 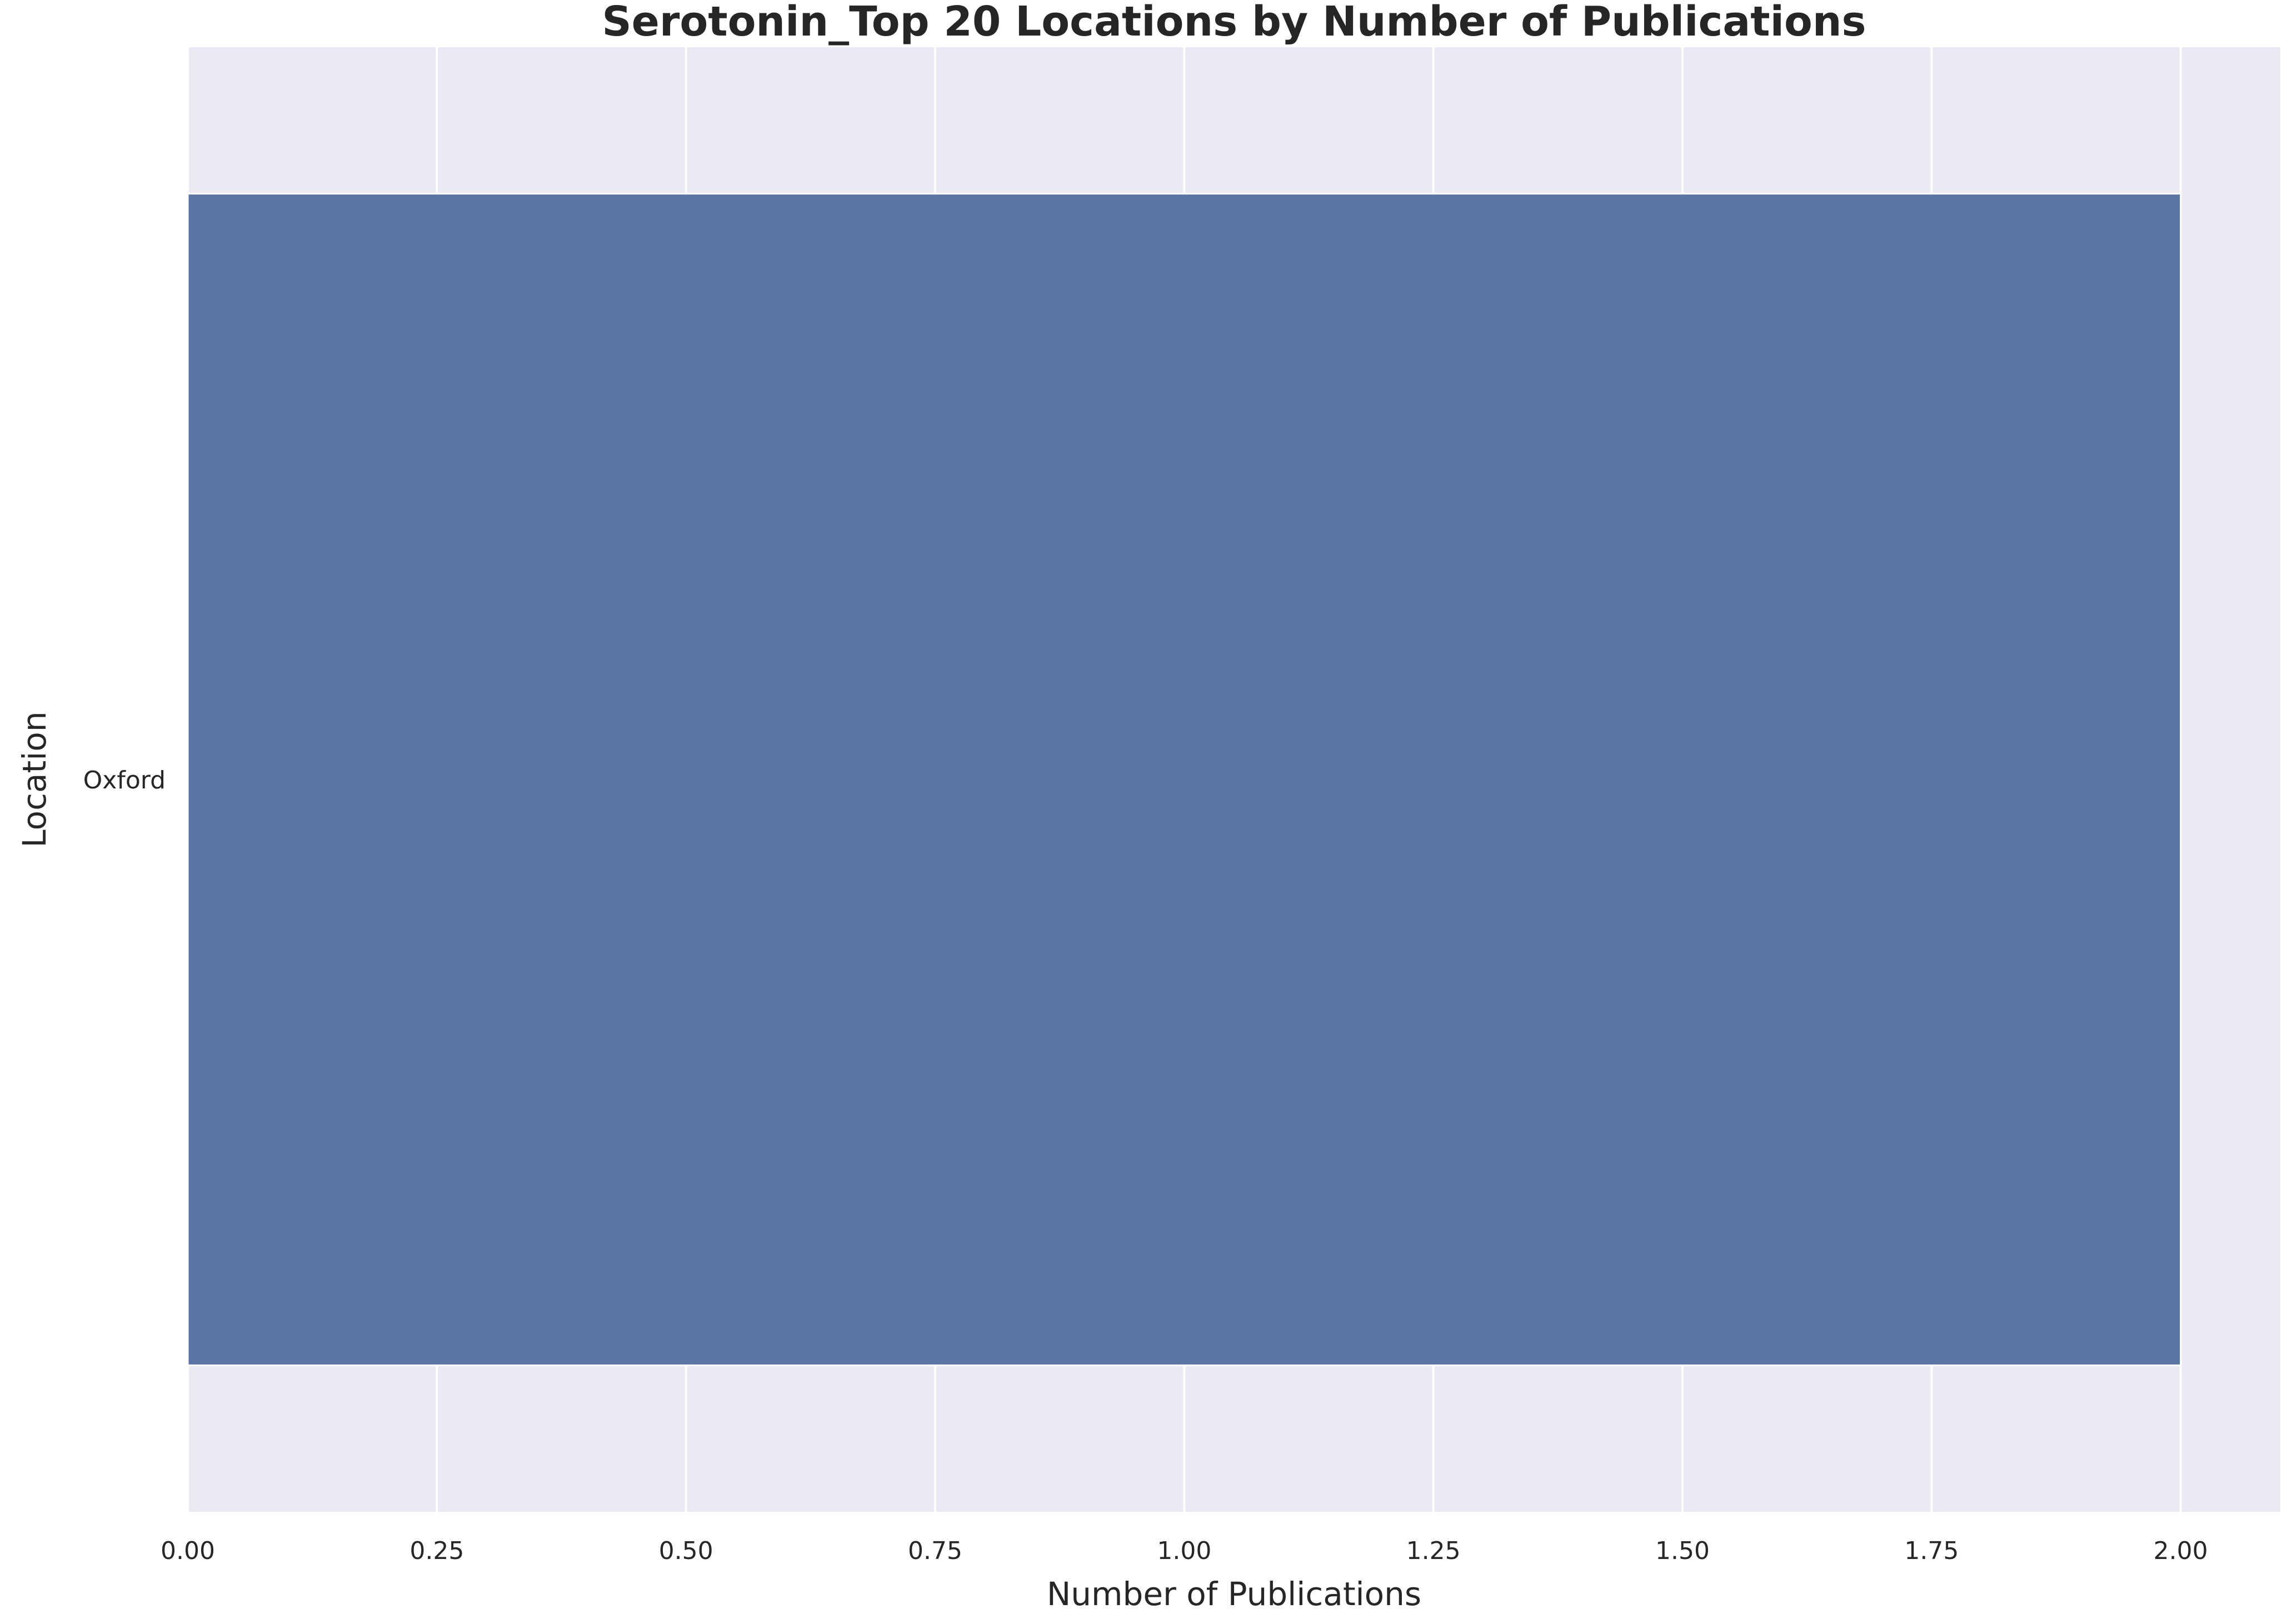 I want to click on x-tick-label: 1.75, so click(x=1931, y=1551).